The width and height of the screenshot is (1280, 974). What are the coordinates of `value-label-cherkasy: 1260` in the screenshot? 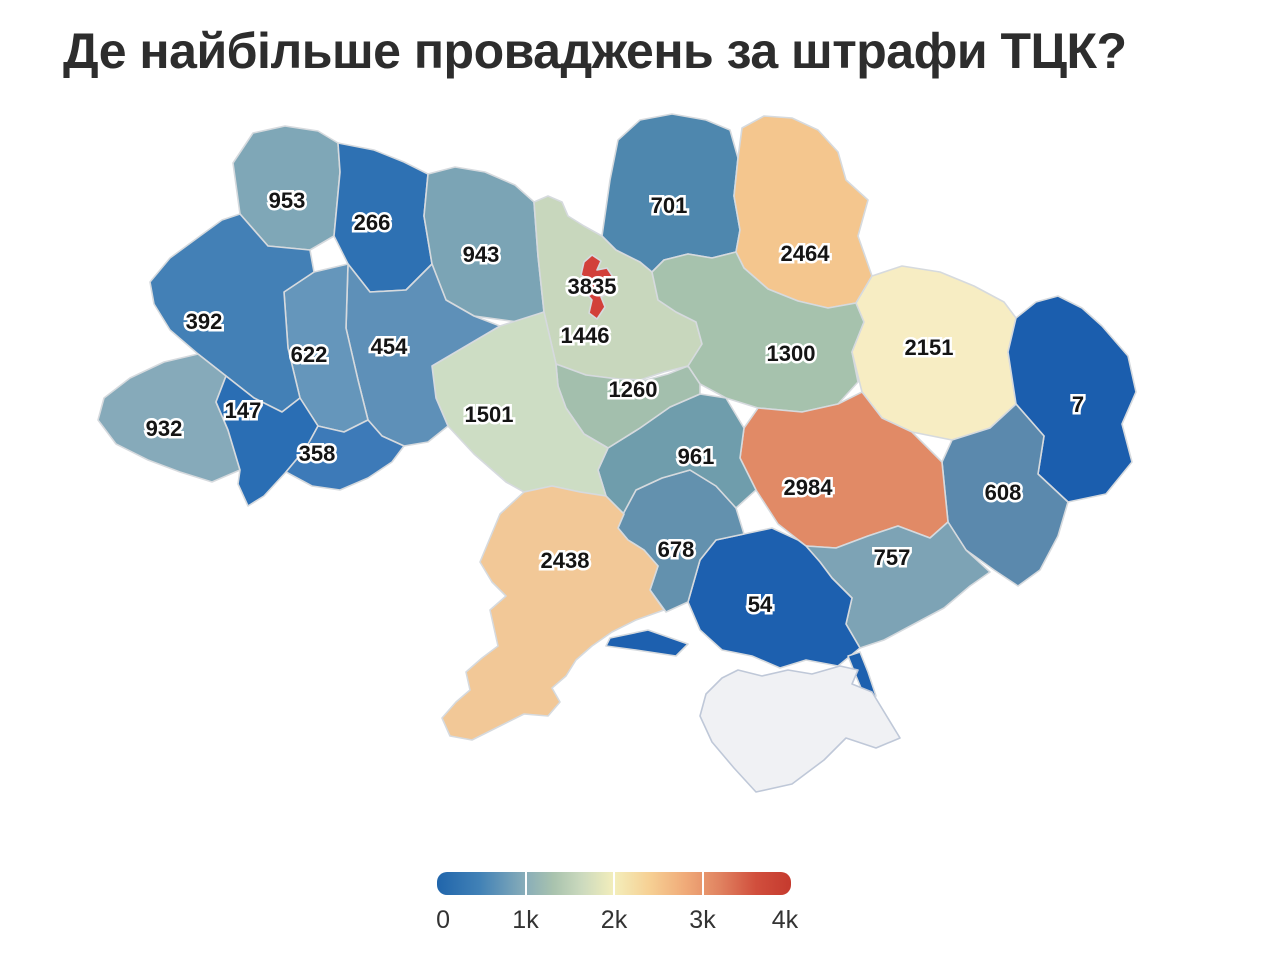 It's located at (633, 389).